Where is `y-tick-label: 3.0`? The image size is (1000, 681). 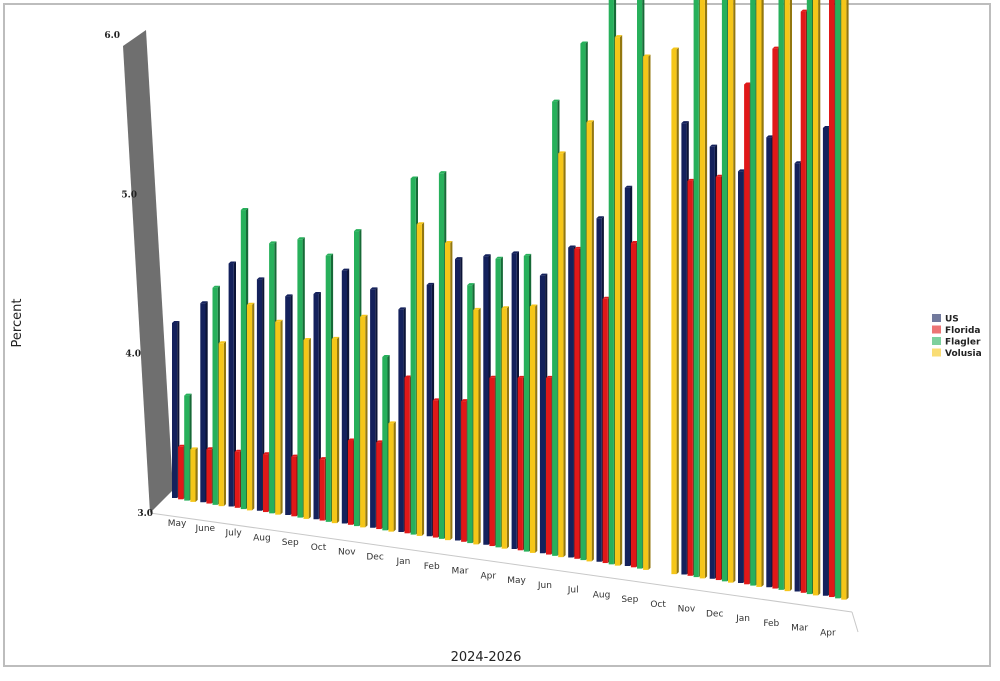
y-tick-label: 3.0 is located at coordinates (145, 514).